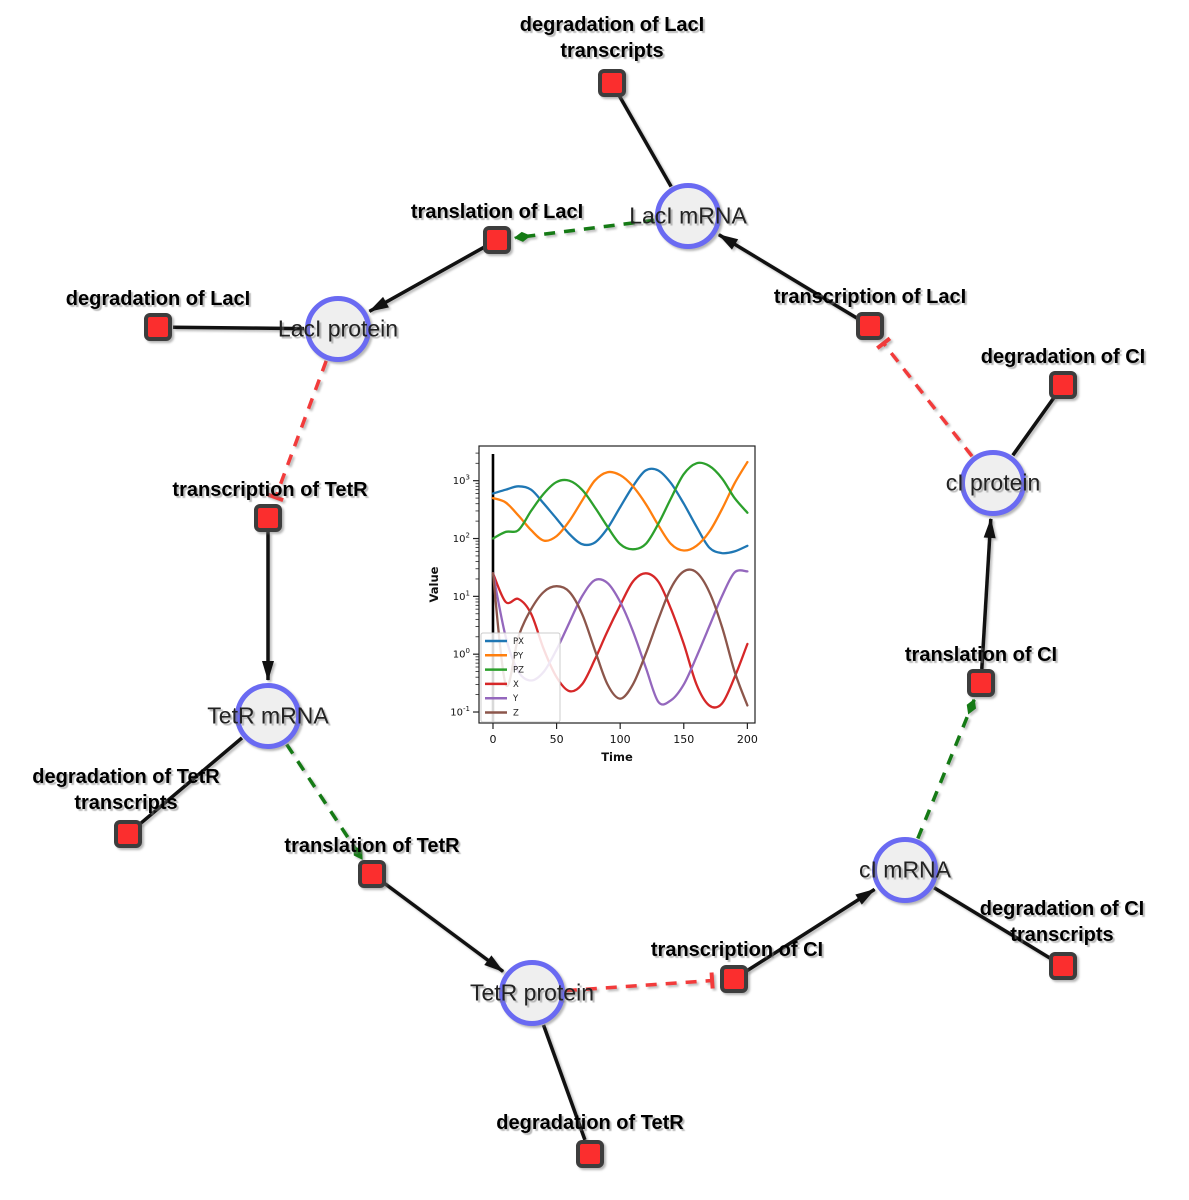 The width and height of the screenshot is (1189, 1200). What do you see at coordinates (788, 277) in the screenshot?
I see `edge-arrow-transcription_lacI-lacI_mrna` at bounding box center [788, 277].